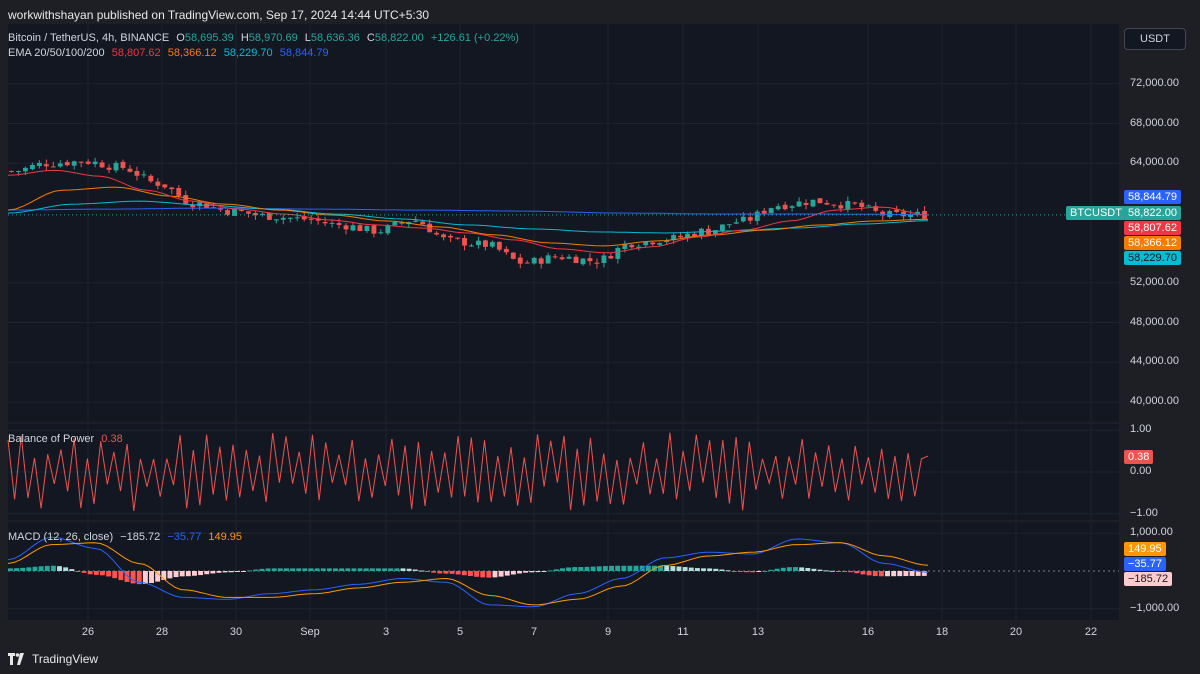 The width and height of the screenshot is (1200, 674). I want to click on ema50-price-tag: 58,366.12, so click(1152, 243).